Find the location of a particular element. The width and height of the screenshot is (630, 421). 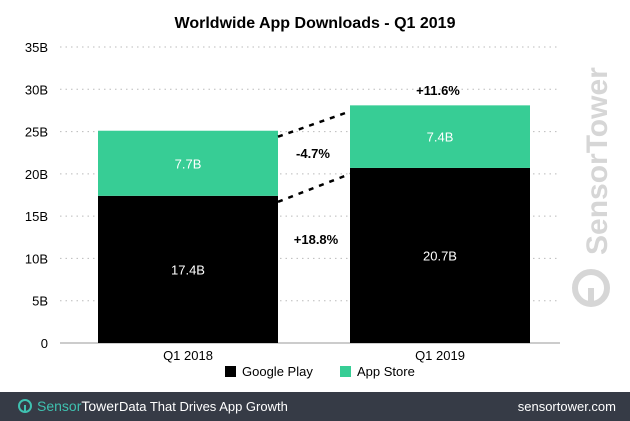

bar-data-label: 7.4B is located at coordinates (440, 137).